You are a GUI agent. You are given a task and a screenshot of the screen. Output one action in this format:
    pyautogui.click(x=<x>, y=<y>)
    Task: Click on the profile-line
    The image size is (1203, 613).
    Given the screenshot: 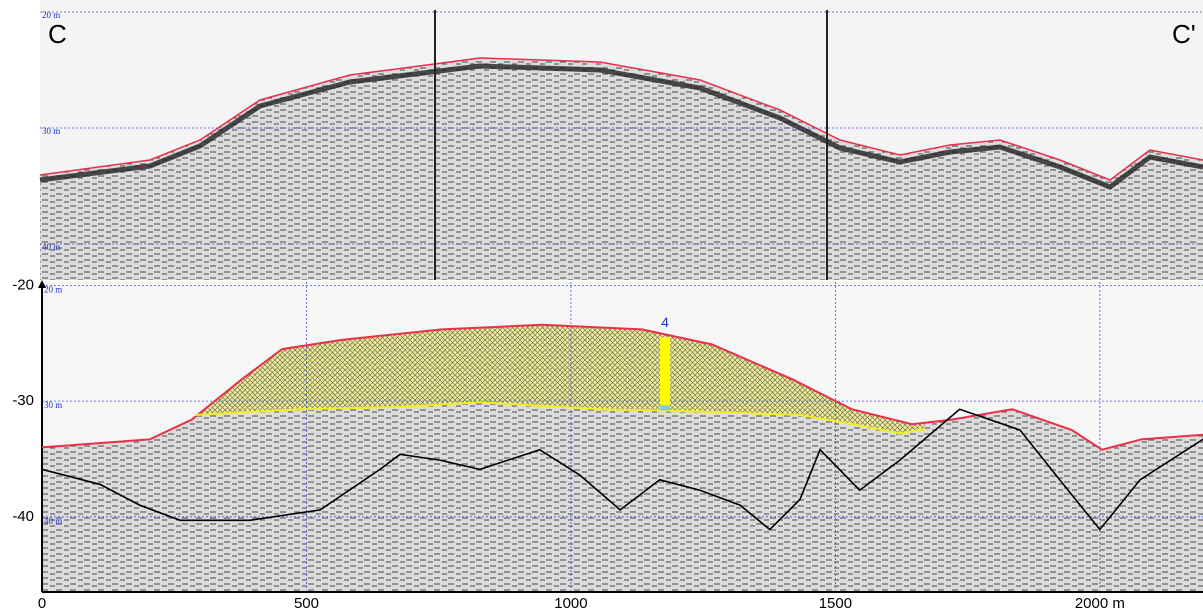 What is the action you would take?
    pyautogui.click(x=559, y=418)
    